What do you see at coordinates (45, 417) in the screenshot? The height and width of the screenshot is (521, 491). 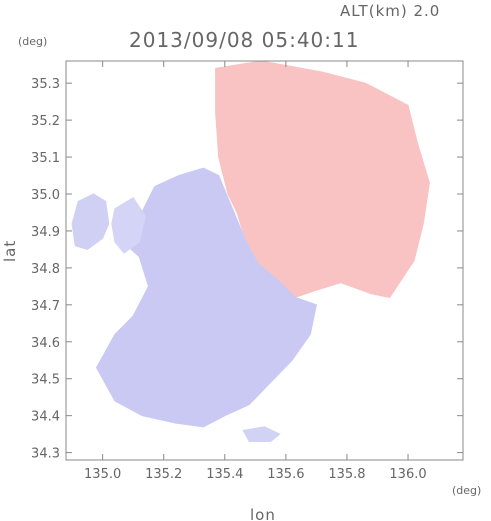 I see `y-tick-label: 34.4` at bounding box center [45, 417].